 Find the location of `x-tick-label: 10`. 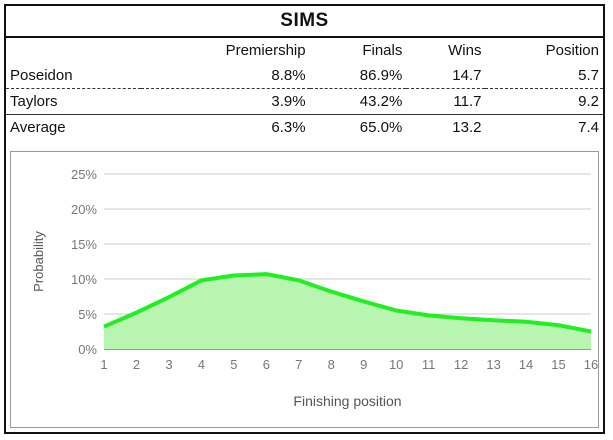

x-tick-label: 10 is located at coordinates (396, 364).